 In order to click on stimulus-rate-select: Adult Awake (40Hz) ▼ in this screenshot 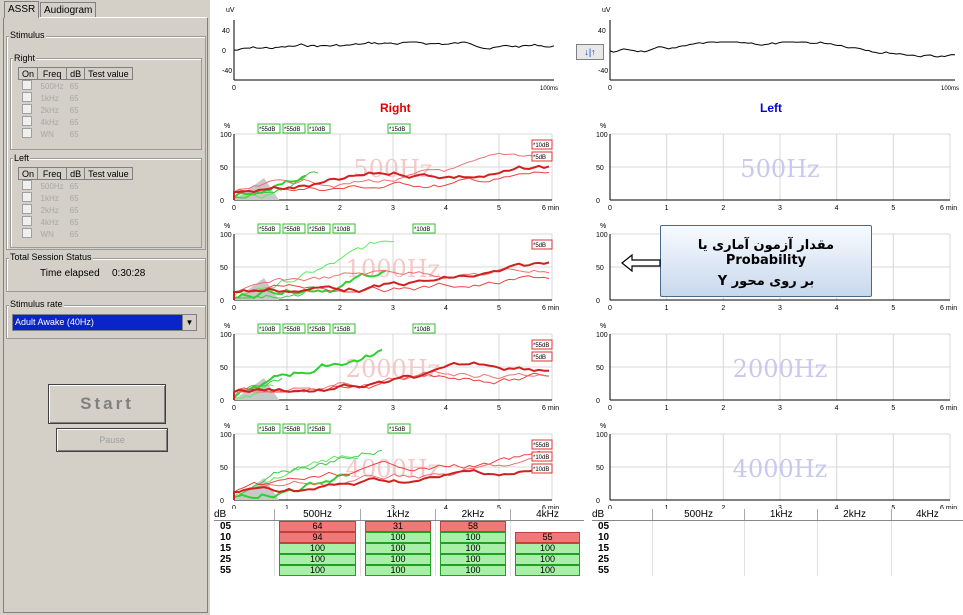, I will do `click(104, 322)`.